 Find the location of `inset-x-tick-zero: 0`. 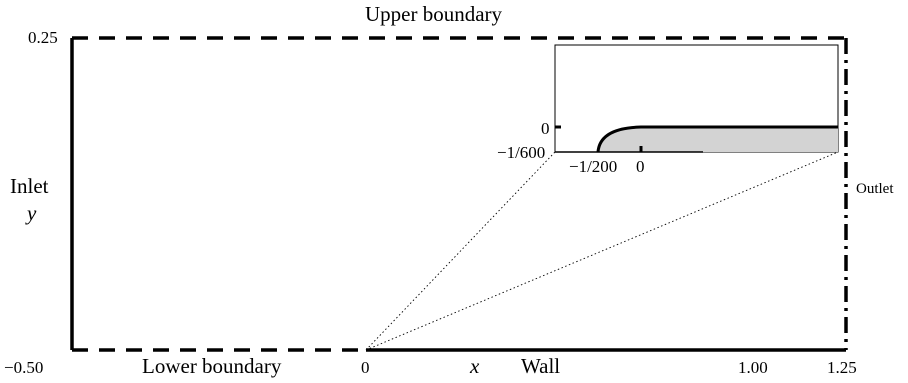

inset-x-tick-zero: 0 is located at coordinates (640, 166).